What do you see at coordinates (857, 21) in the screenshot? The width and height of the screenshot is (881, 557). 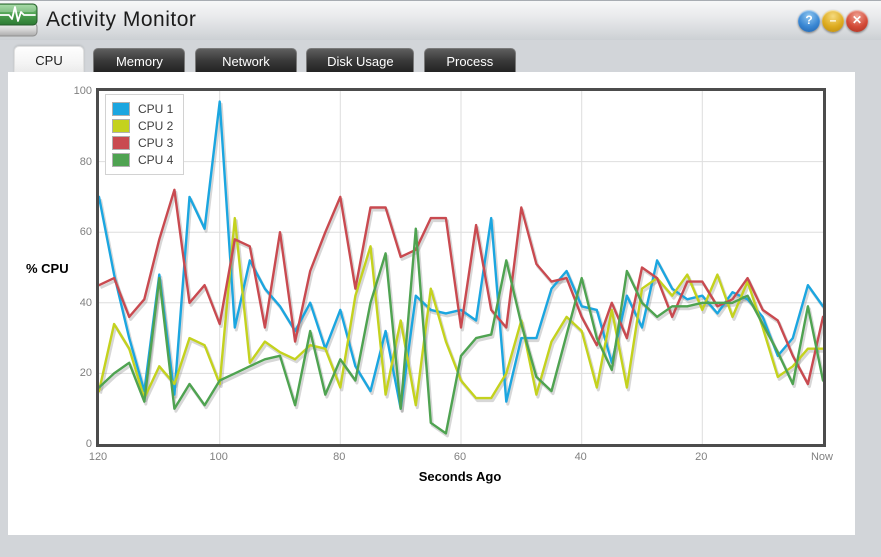 I see `close-button: ✕` at bounding box center [857, 21].